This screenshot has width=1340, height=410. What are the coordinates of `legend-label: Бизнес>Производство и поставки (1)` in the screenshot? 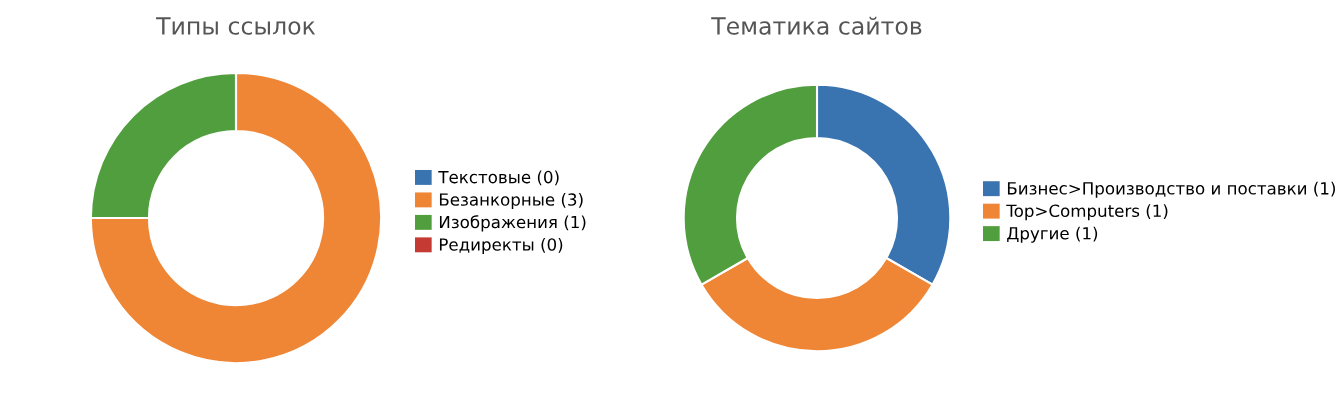 It's located at (1171, 189).